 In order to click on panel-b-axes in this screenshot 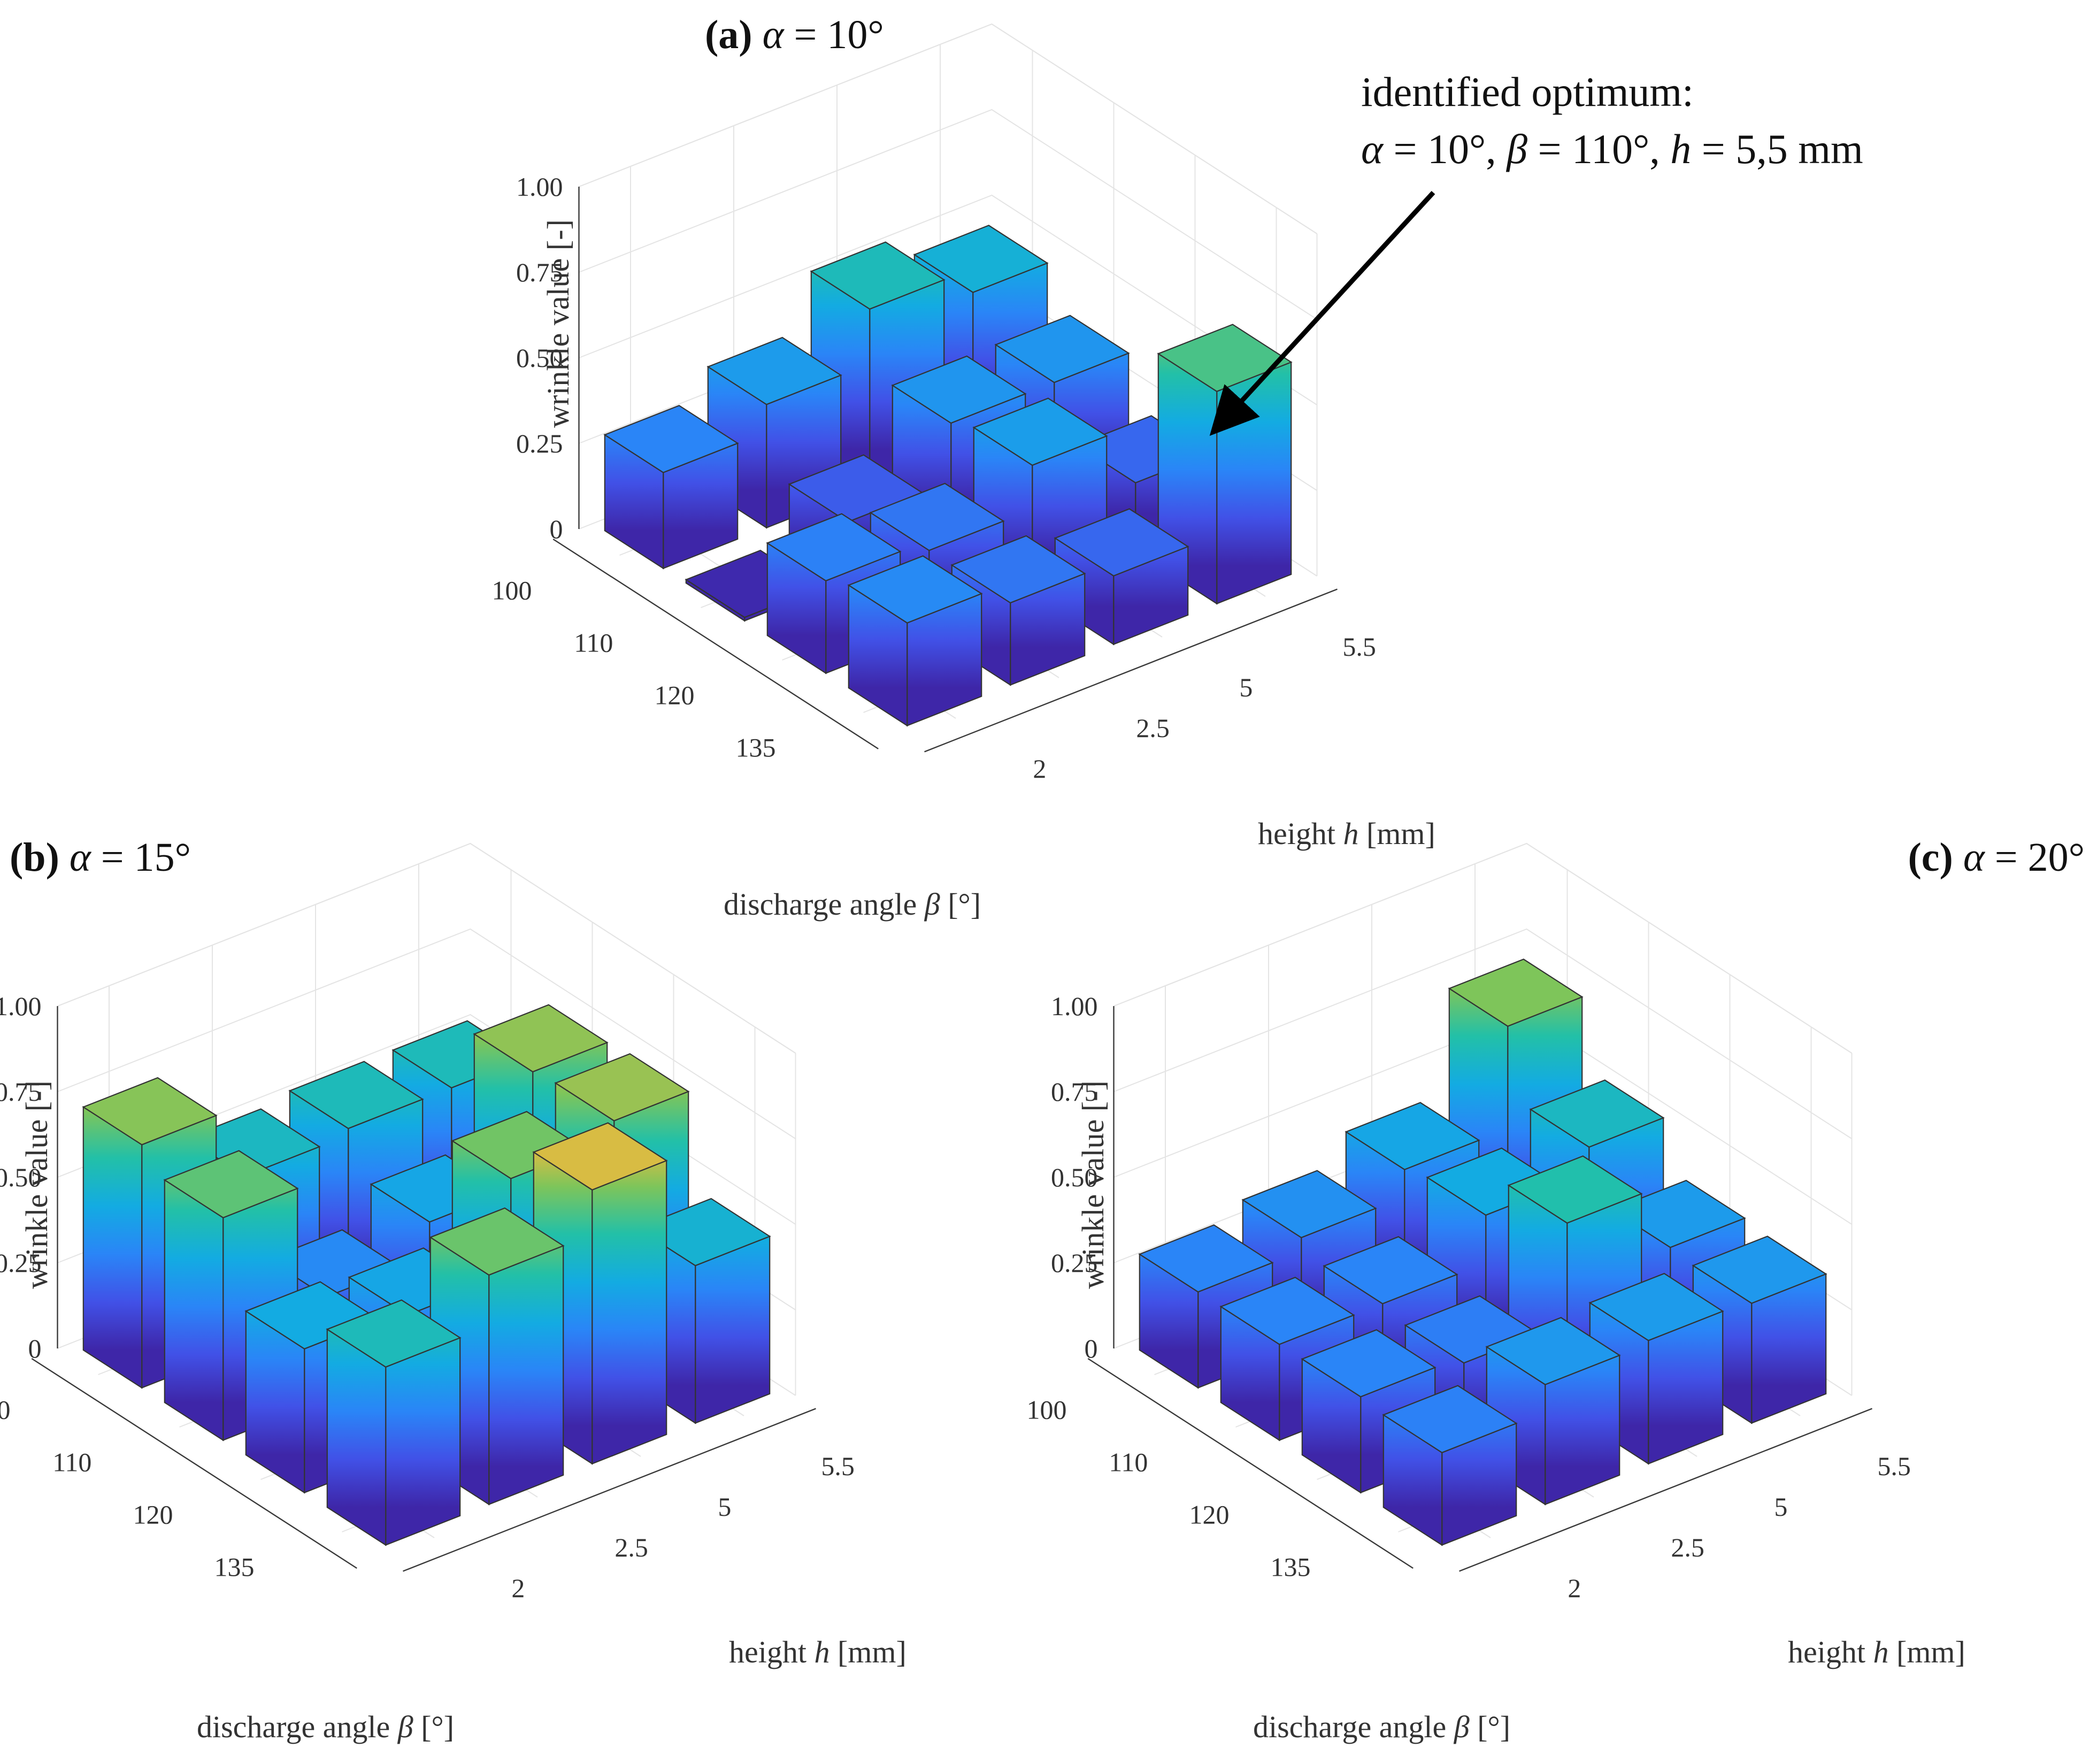, I will do `click(423, 1289)`.